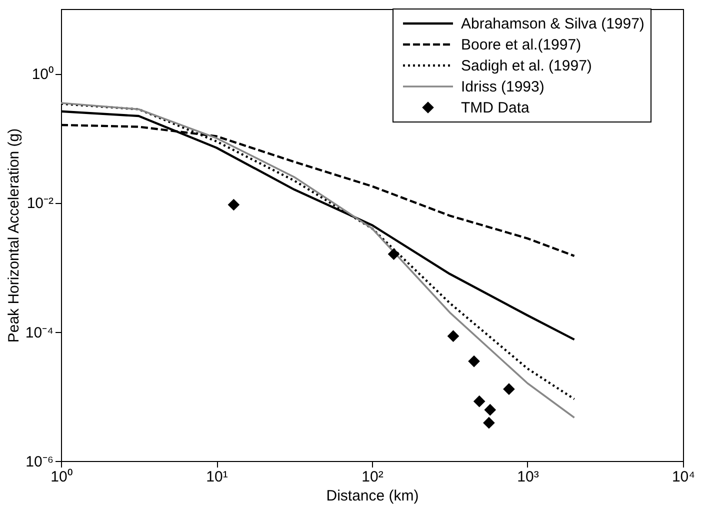  I want to click on y-axis-title: Peak Horizontal Acceleration (g), so click(13, 235).